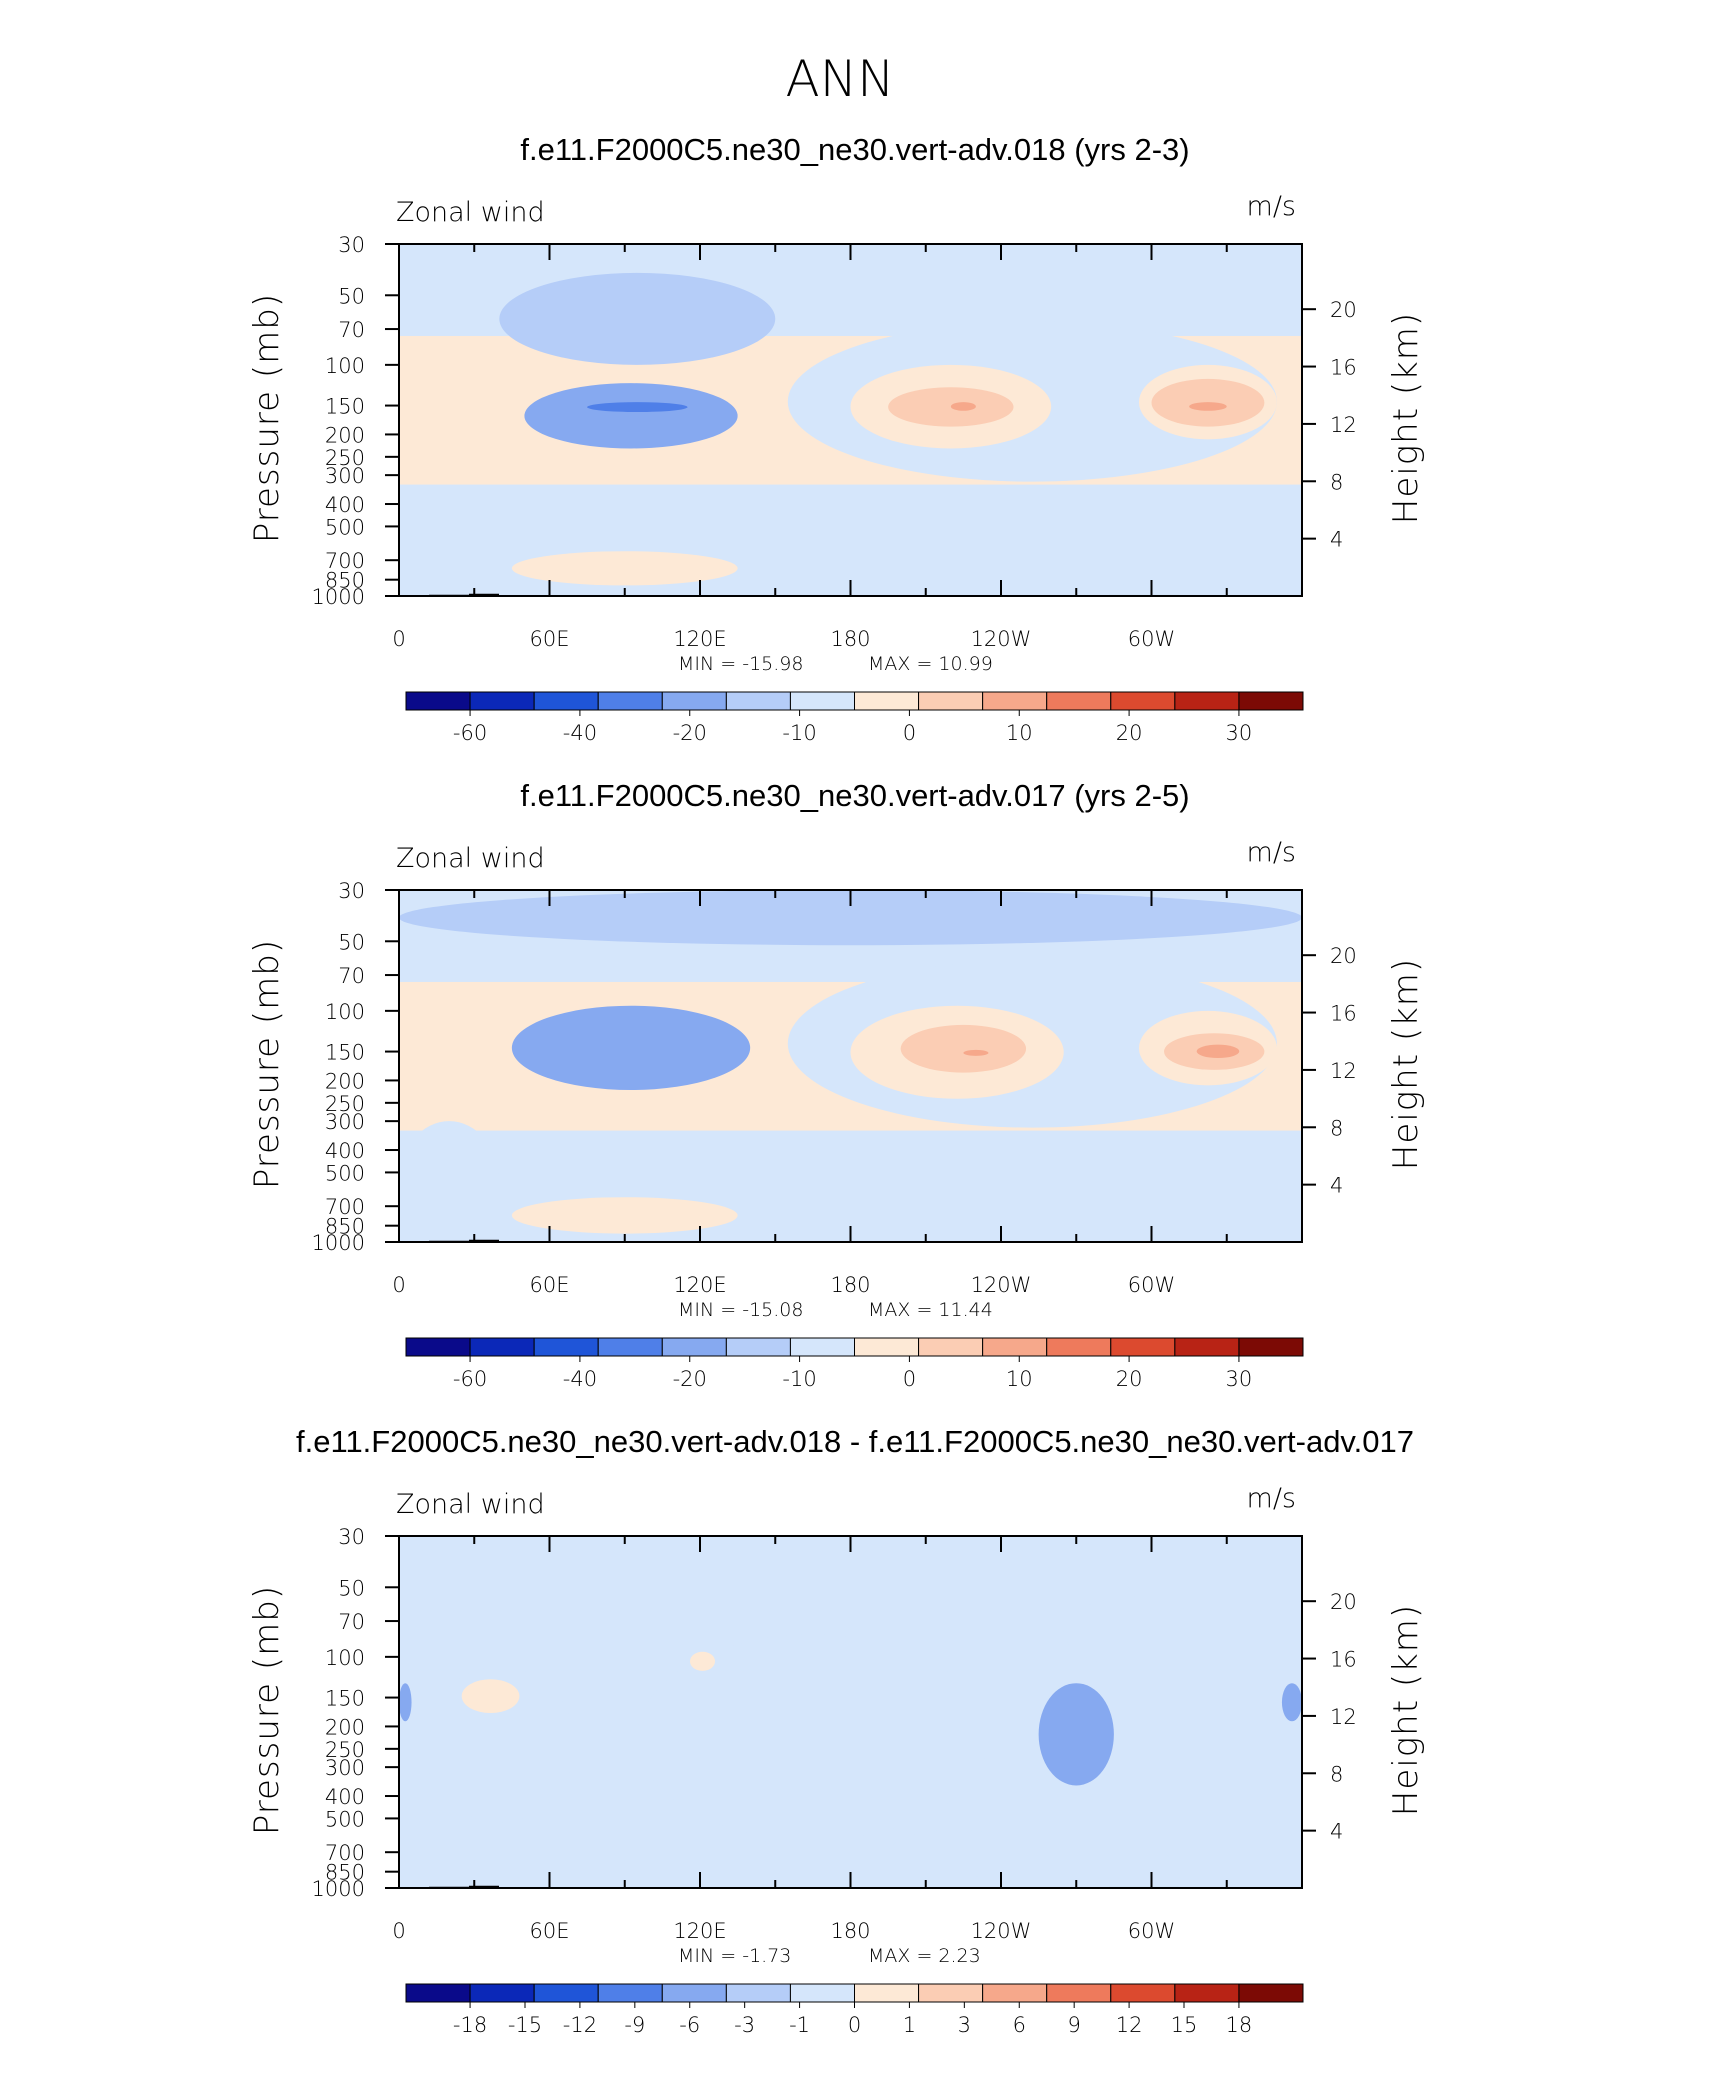 This screenshot has width=1710, height=2074. What do you see at coordinates (1184, 2025) in the screenshot?
I see `colorbar-label: 15` at bounding box center [1184, 2025].